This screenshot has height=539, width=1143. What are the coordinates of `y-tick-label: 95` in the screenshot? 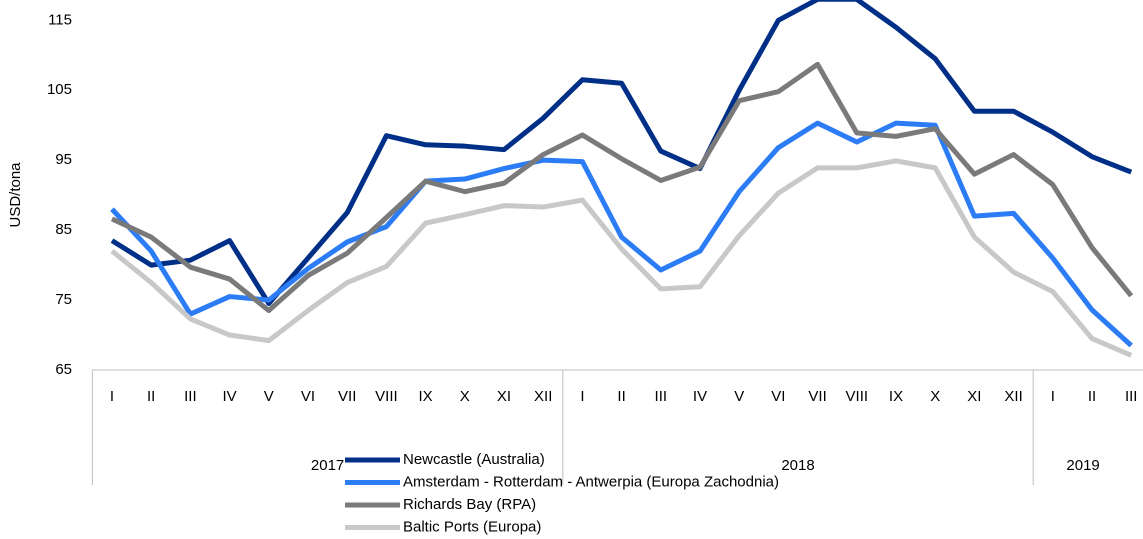 It's located at (63, 159).